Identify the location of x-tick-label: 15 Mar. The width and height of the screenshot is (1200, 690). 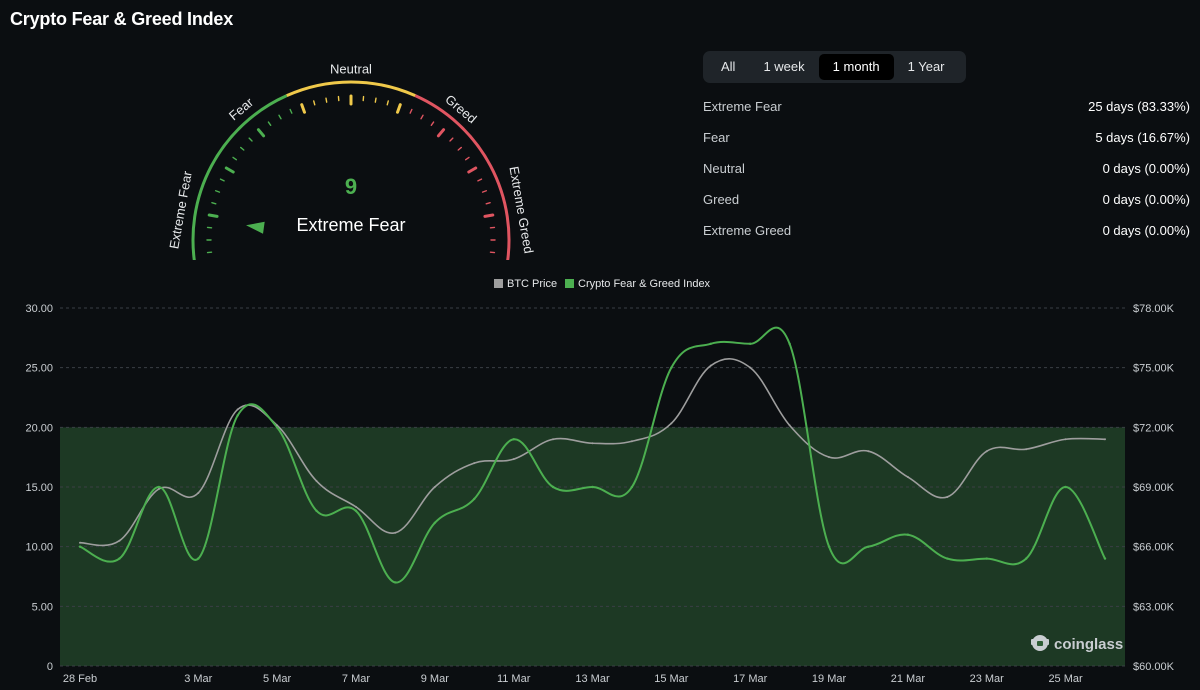
(671, 679).